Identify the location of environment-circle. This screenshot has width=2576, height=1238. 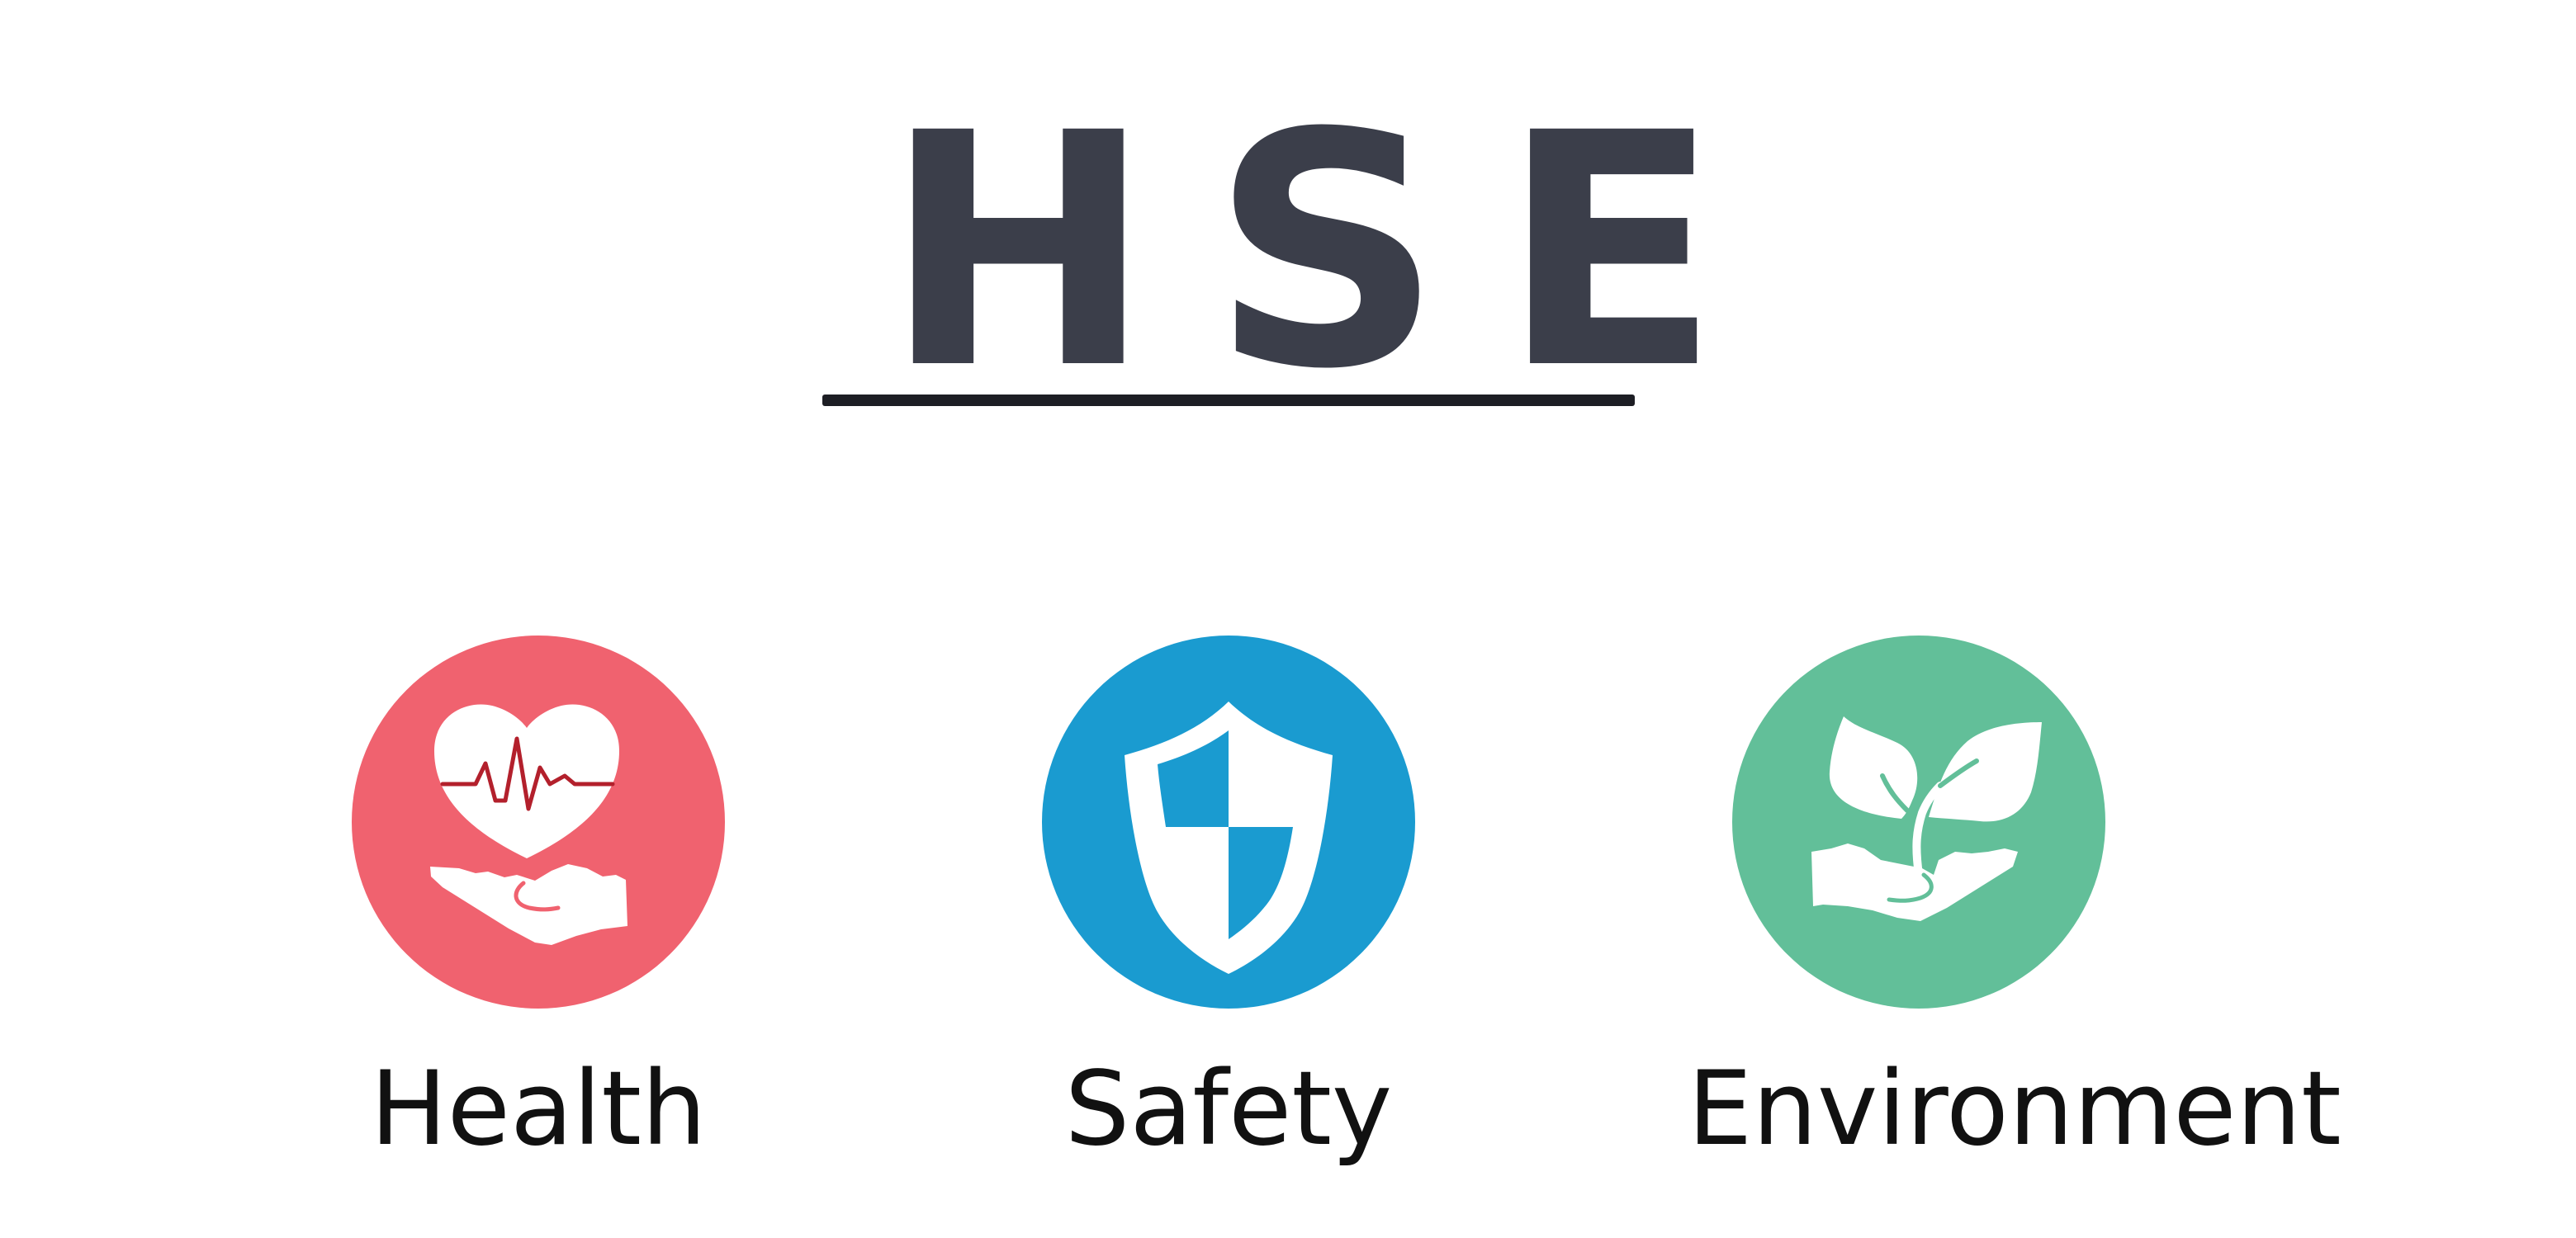
(1918, 822).